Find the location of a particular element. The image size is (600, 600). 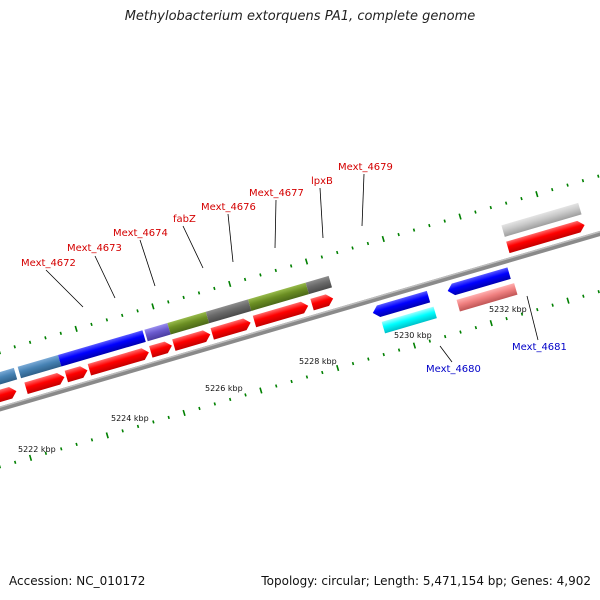

kbp-label: 5224 kbp is located at coordinates (130, 418).